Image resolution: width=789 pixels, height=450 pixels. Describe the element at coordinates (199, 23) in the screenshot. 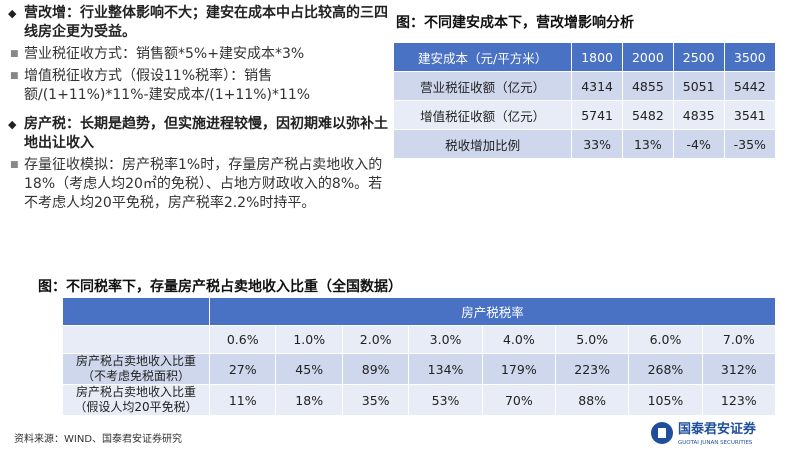

I see `bullet: 营改增：行业整体影响不大；建安在成本中占比较高的三四线房企更为受益。` at that location.